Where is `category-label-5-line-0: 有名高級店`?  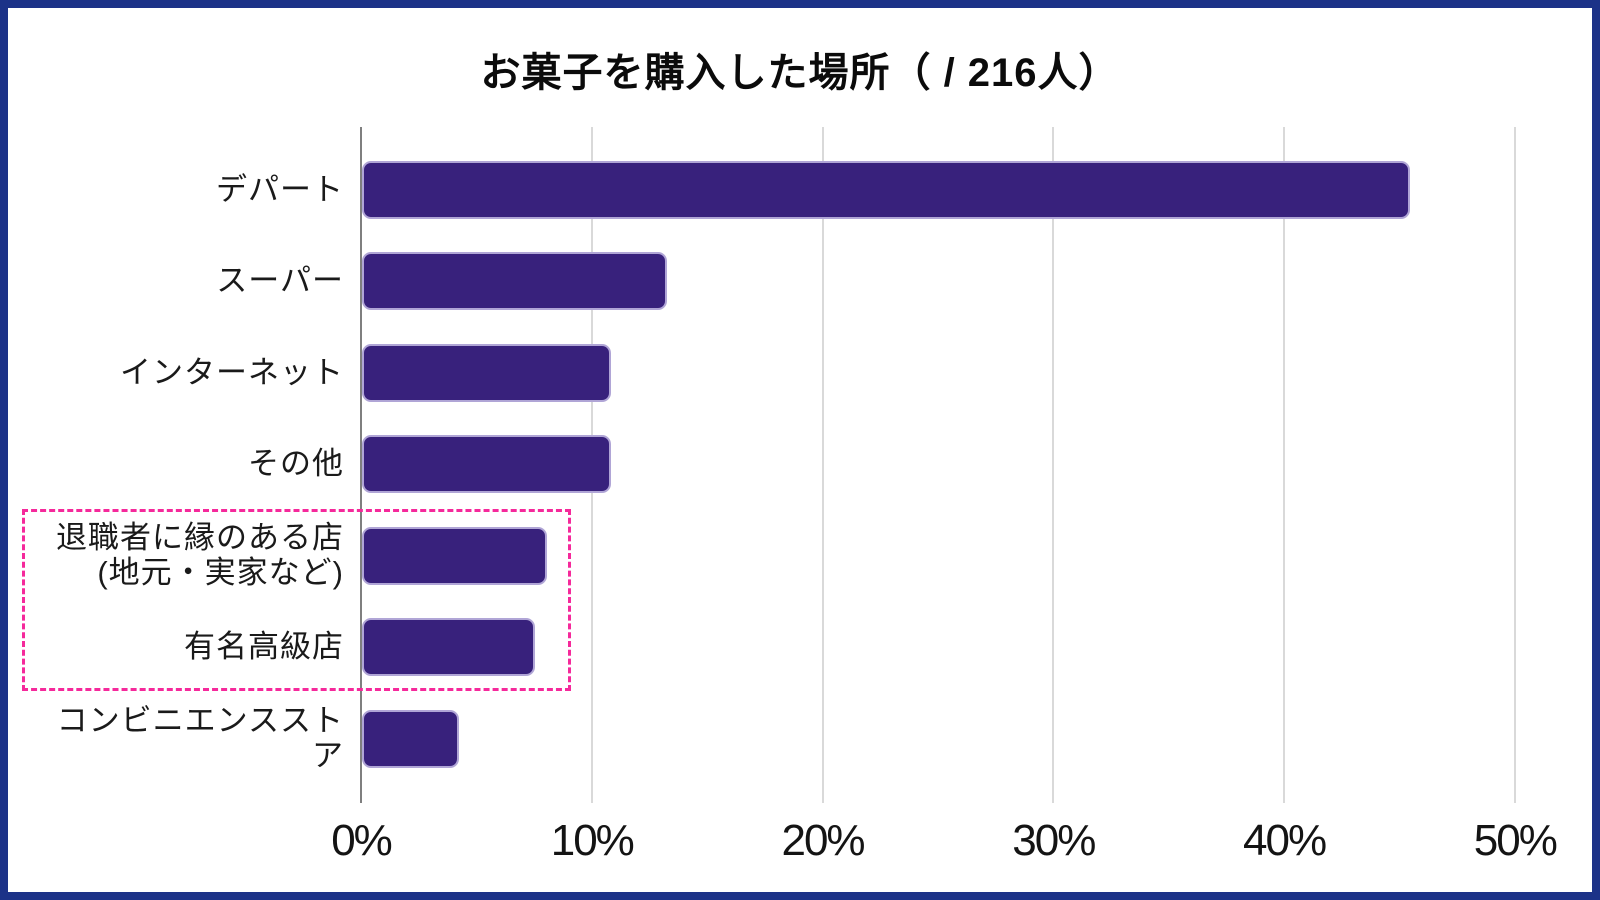
category-label-5-line-0: 有名高級店 is located at coordinates (264, 647).